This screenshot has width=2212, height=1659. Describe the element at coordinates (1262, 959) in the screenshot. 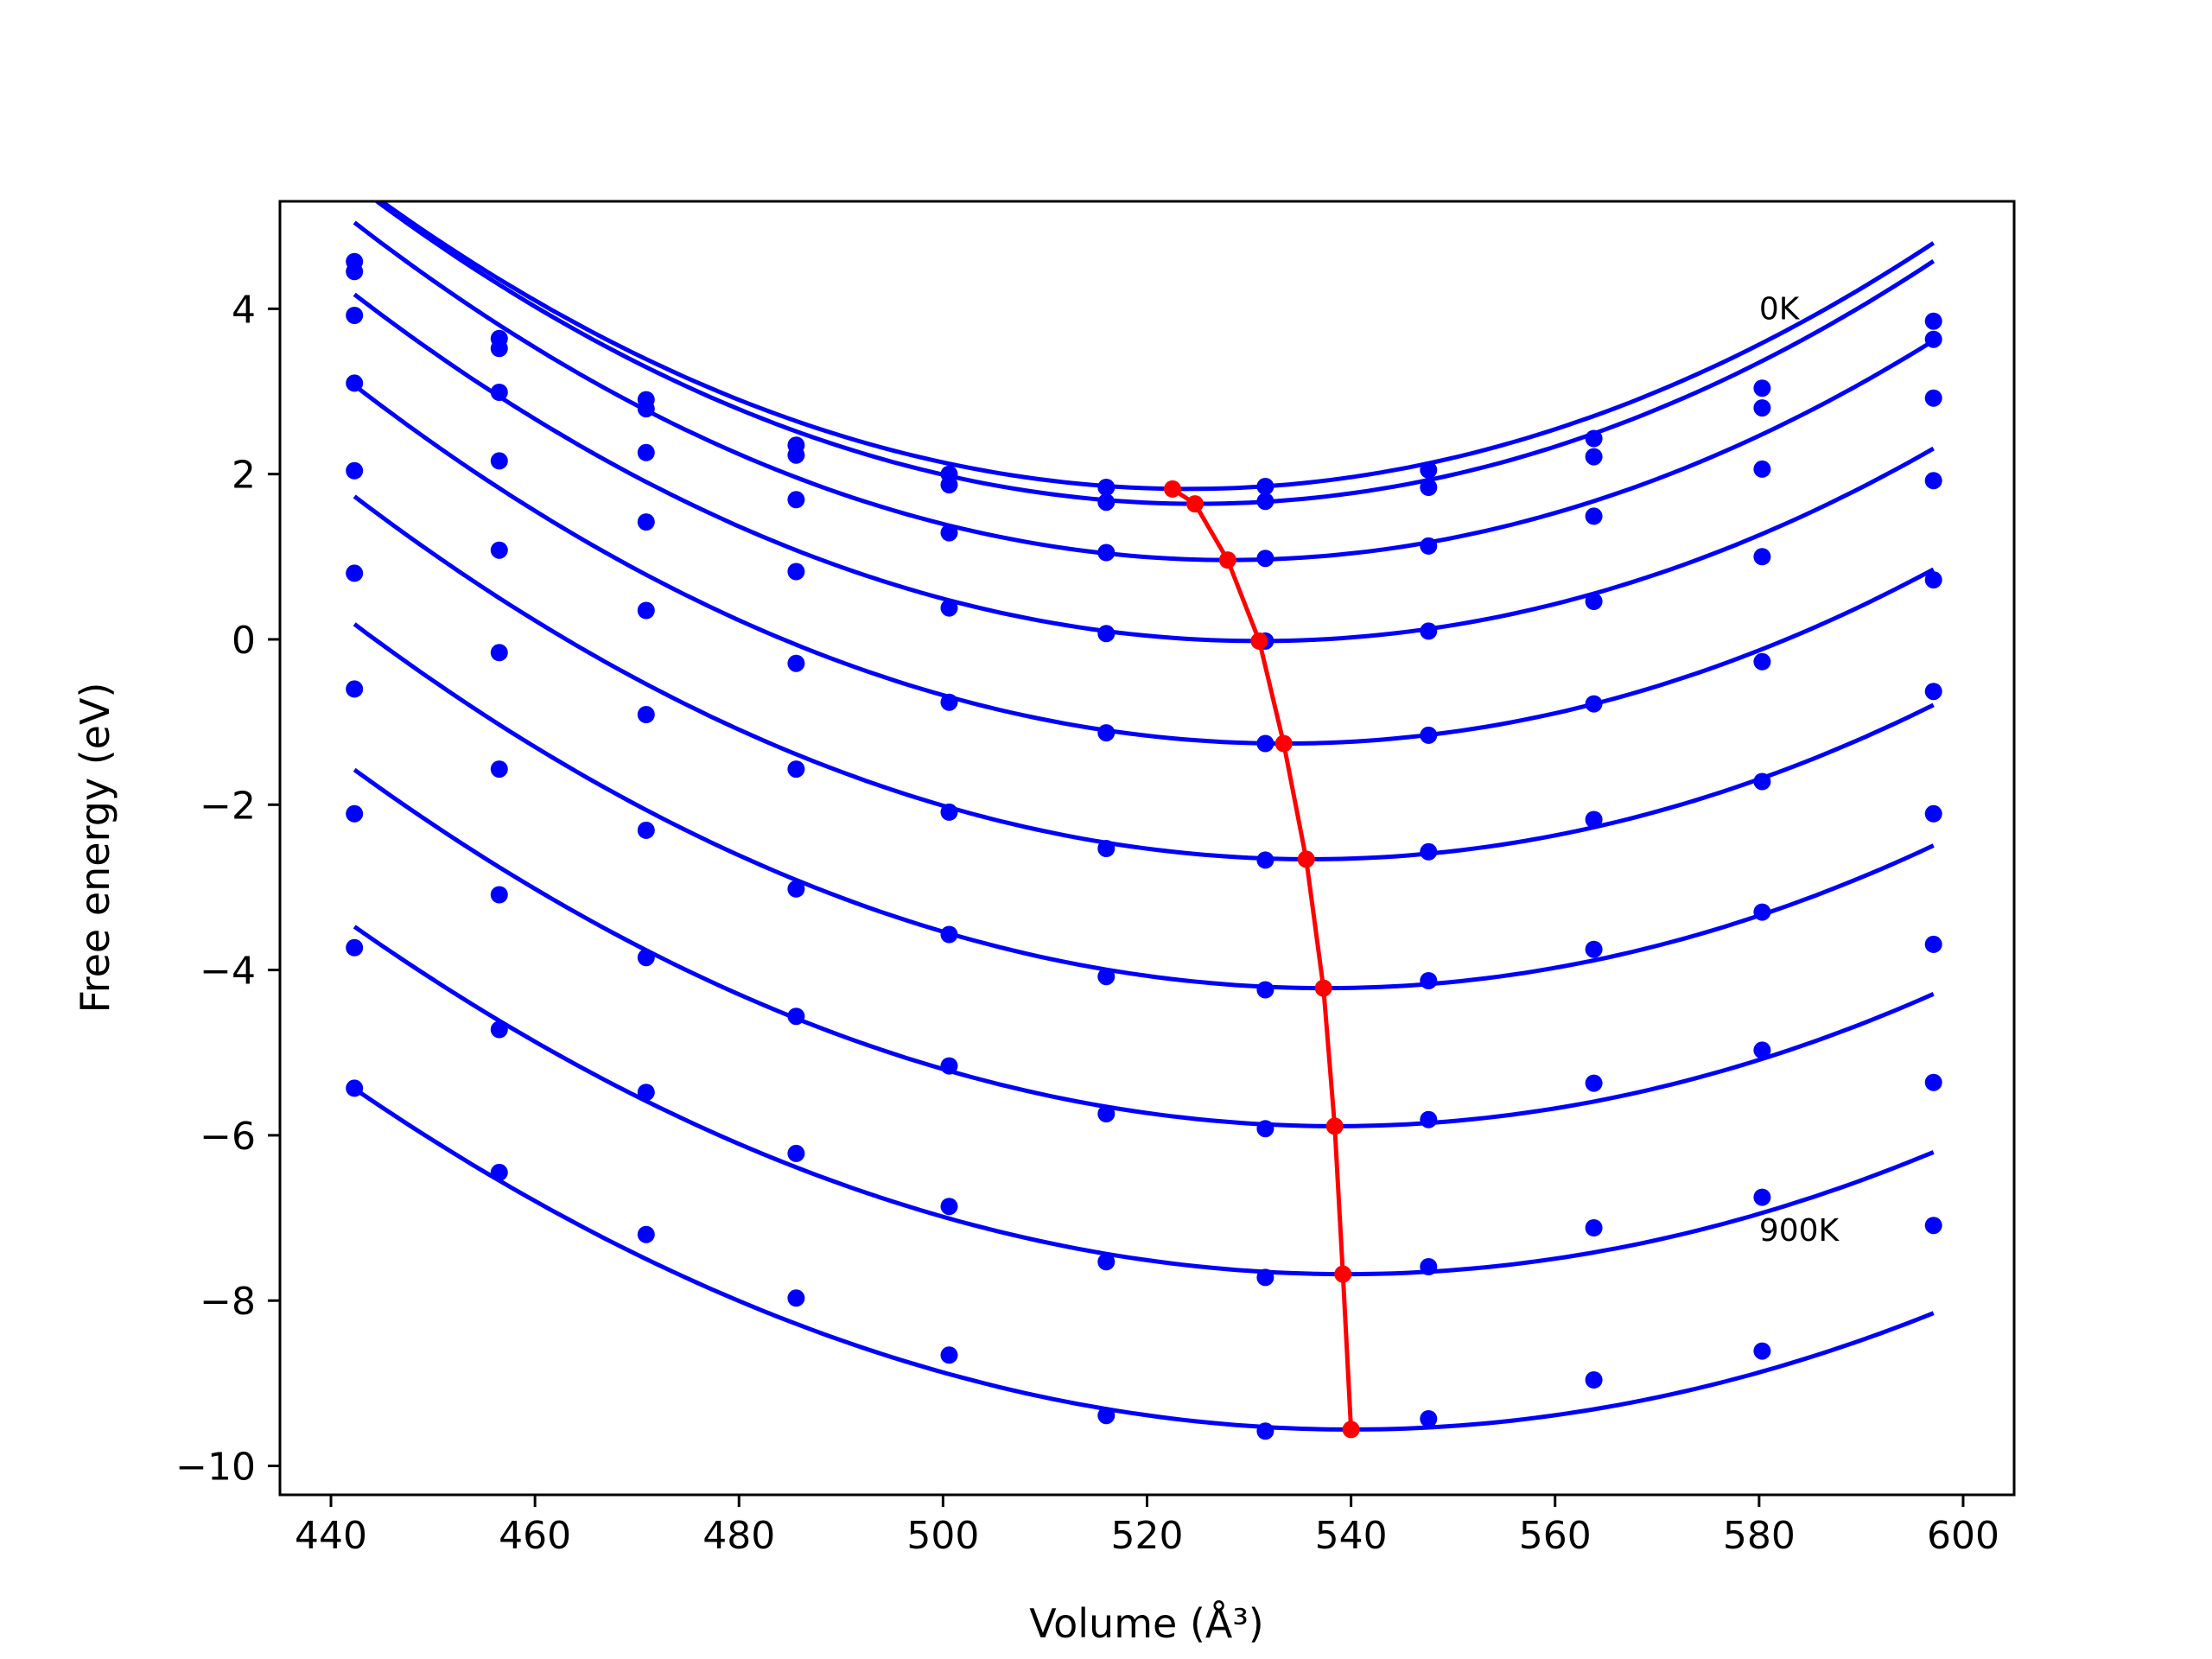

I see `equilibrium-line` at that location.